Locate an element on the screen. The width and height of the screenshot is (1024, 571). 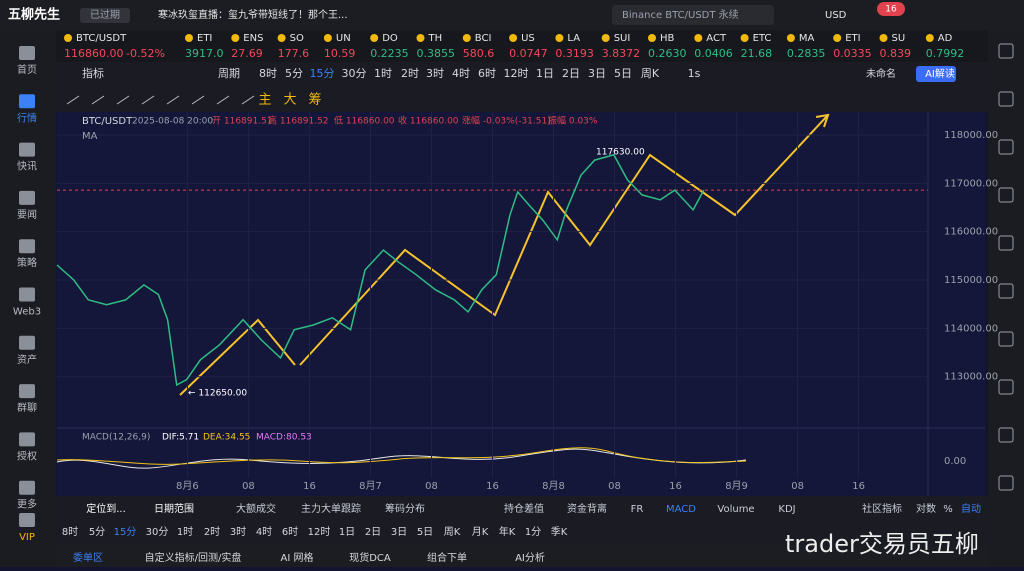
sidebar-label: 群聊 is located at coordinates (27, 407).